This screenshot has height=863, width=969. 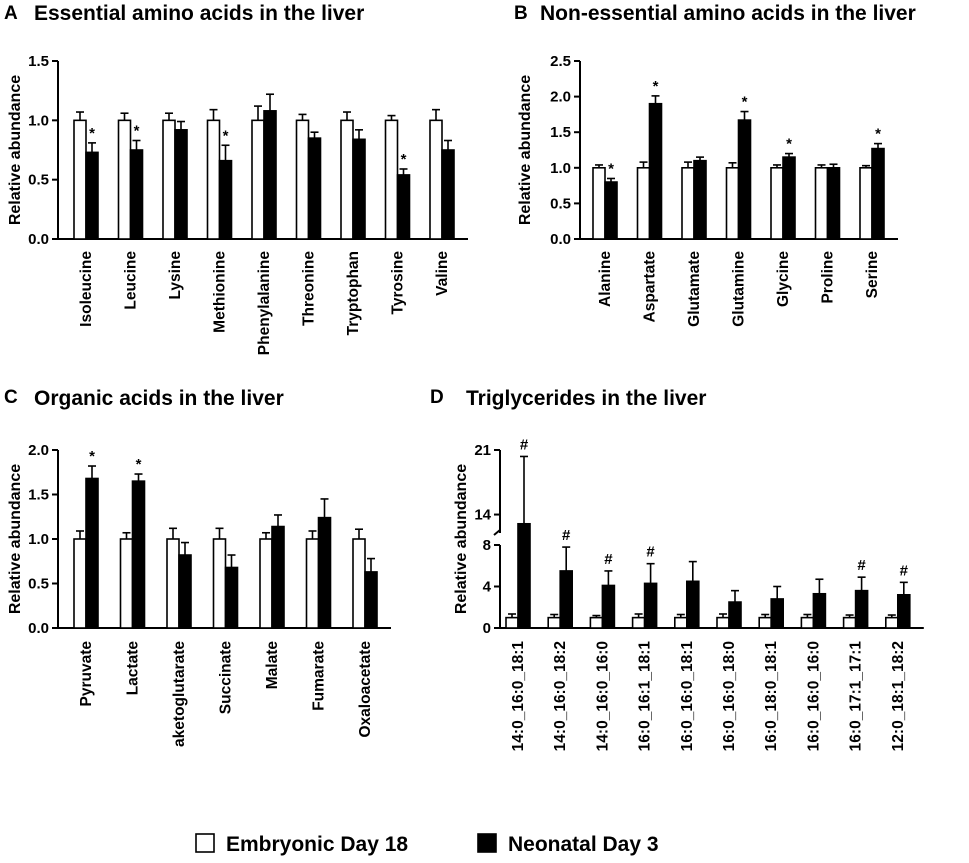 What do you see at coordinates (898, 696) in the screenshot?
I see `category-label: 12:0_18:1_18:2` at bounding box center [898, 696].